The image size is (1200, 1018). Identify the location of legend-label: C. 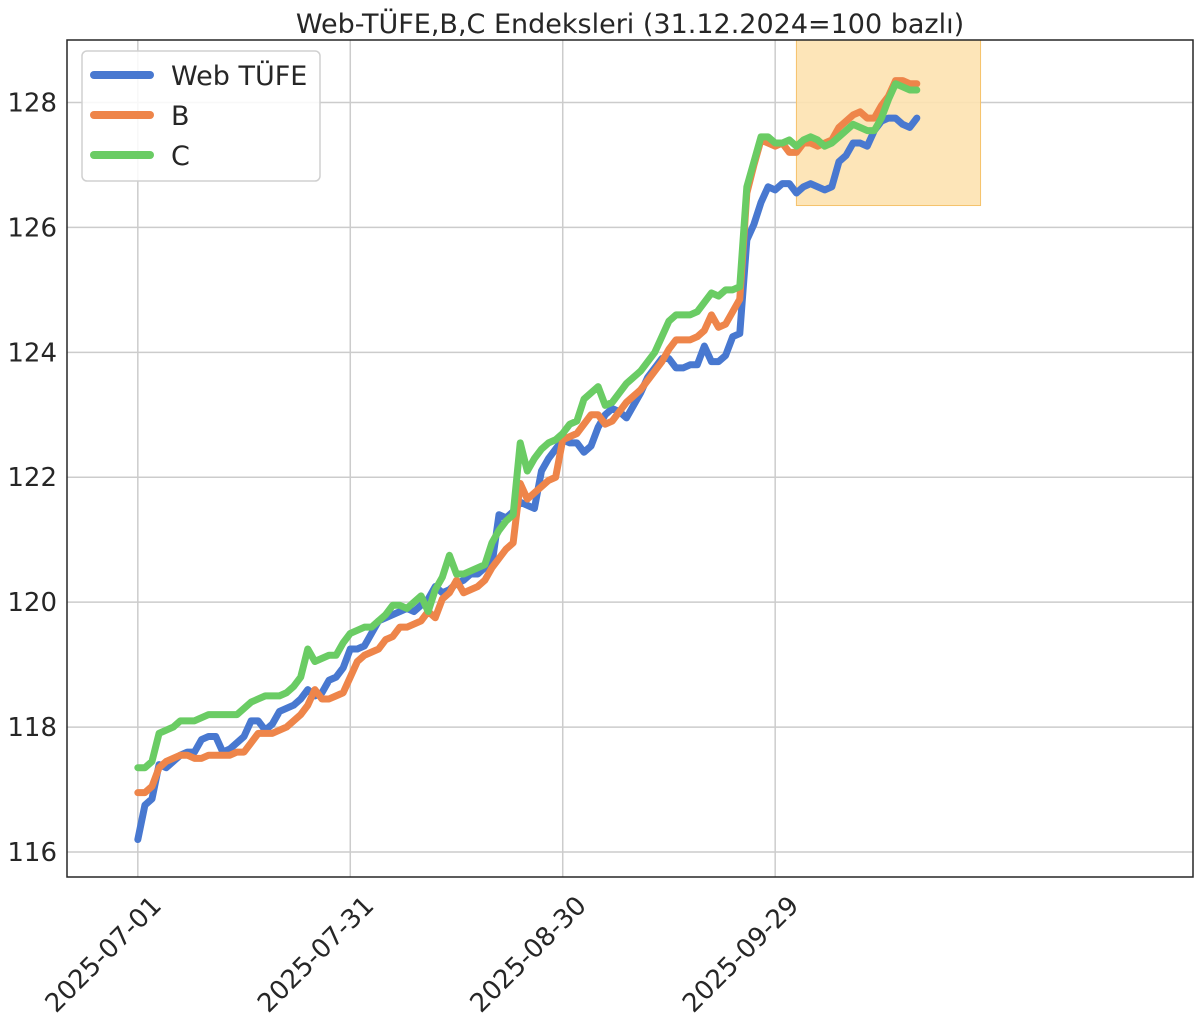
(180, 156).